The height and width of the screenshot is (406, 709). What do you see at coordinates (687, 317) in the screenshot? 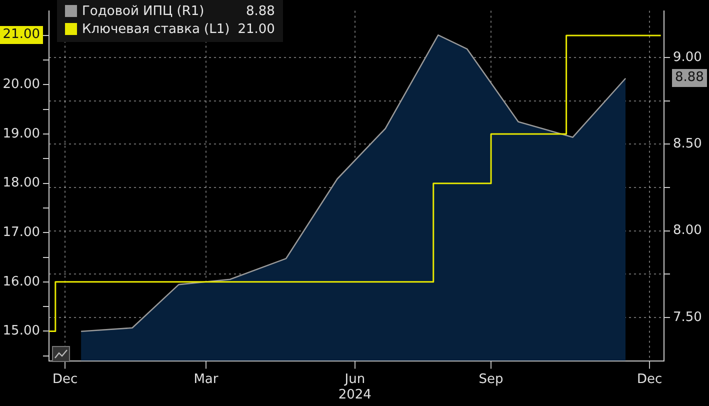
I see `y2-tick-label: 7.50` at bounding box center [687, 317].